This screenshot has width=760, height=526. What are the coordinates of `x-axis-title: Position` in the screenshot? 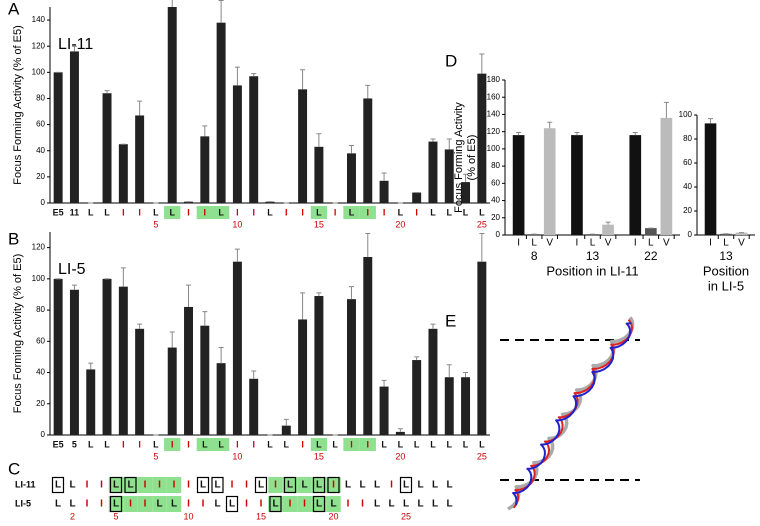 It's located at (726, 270).